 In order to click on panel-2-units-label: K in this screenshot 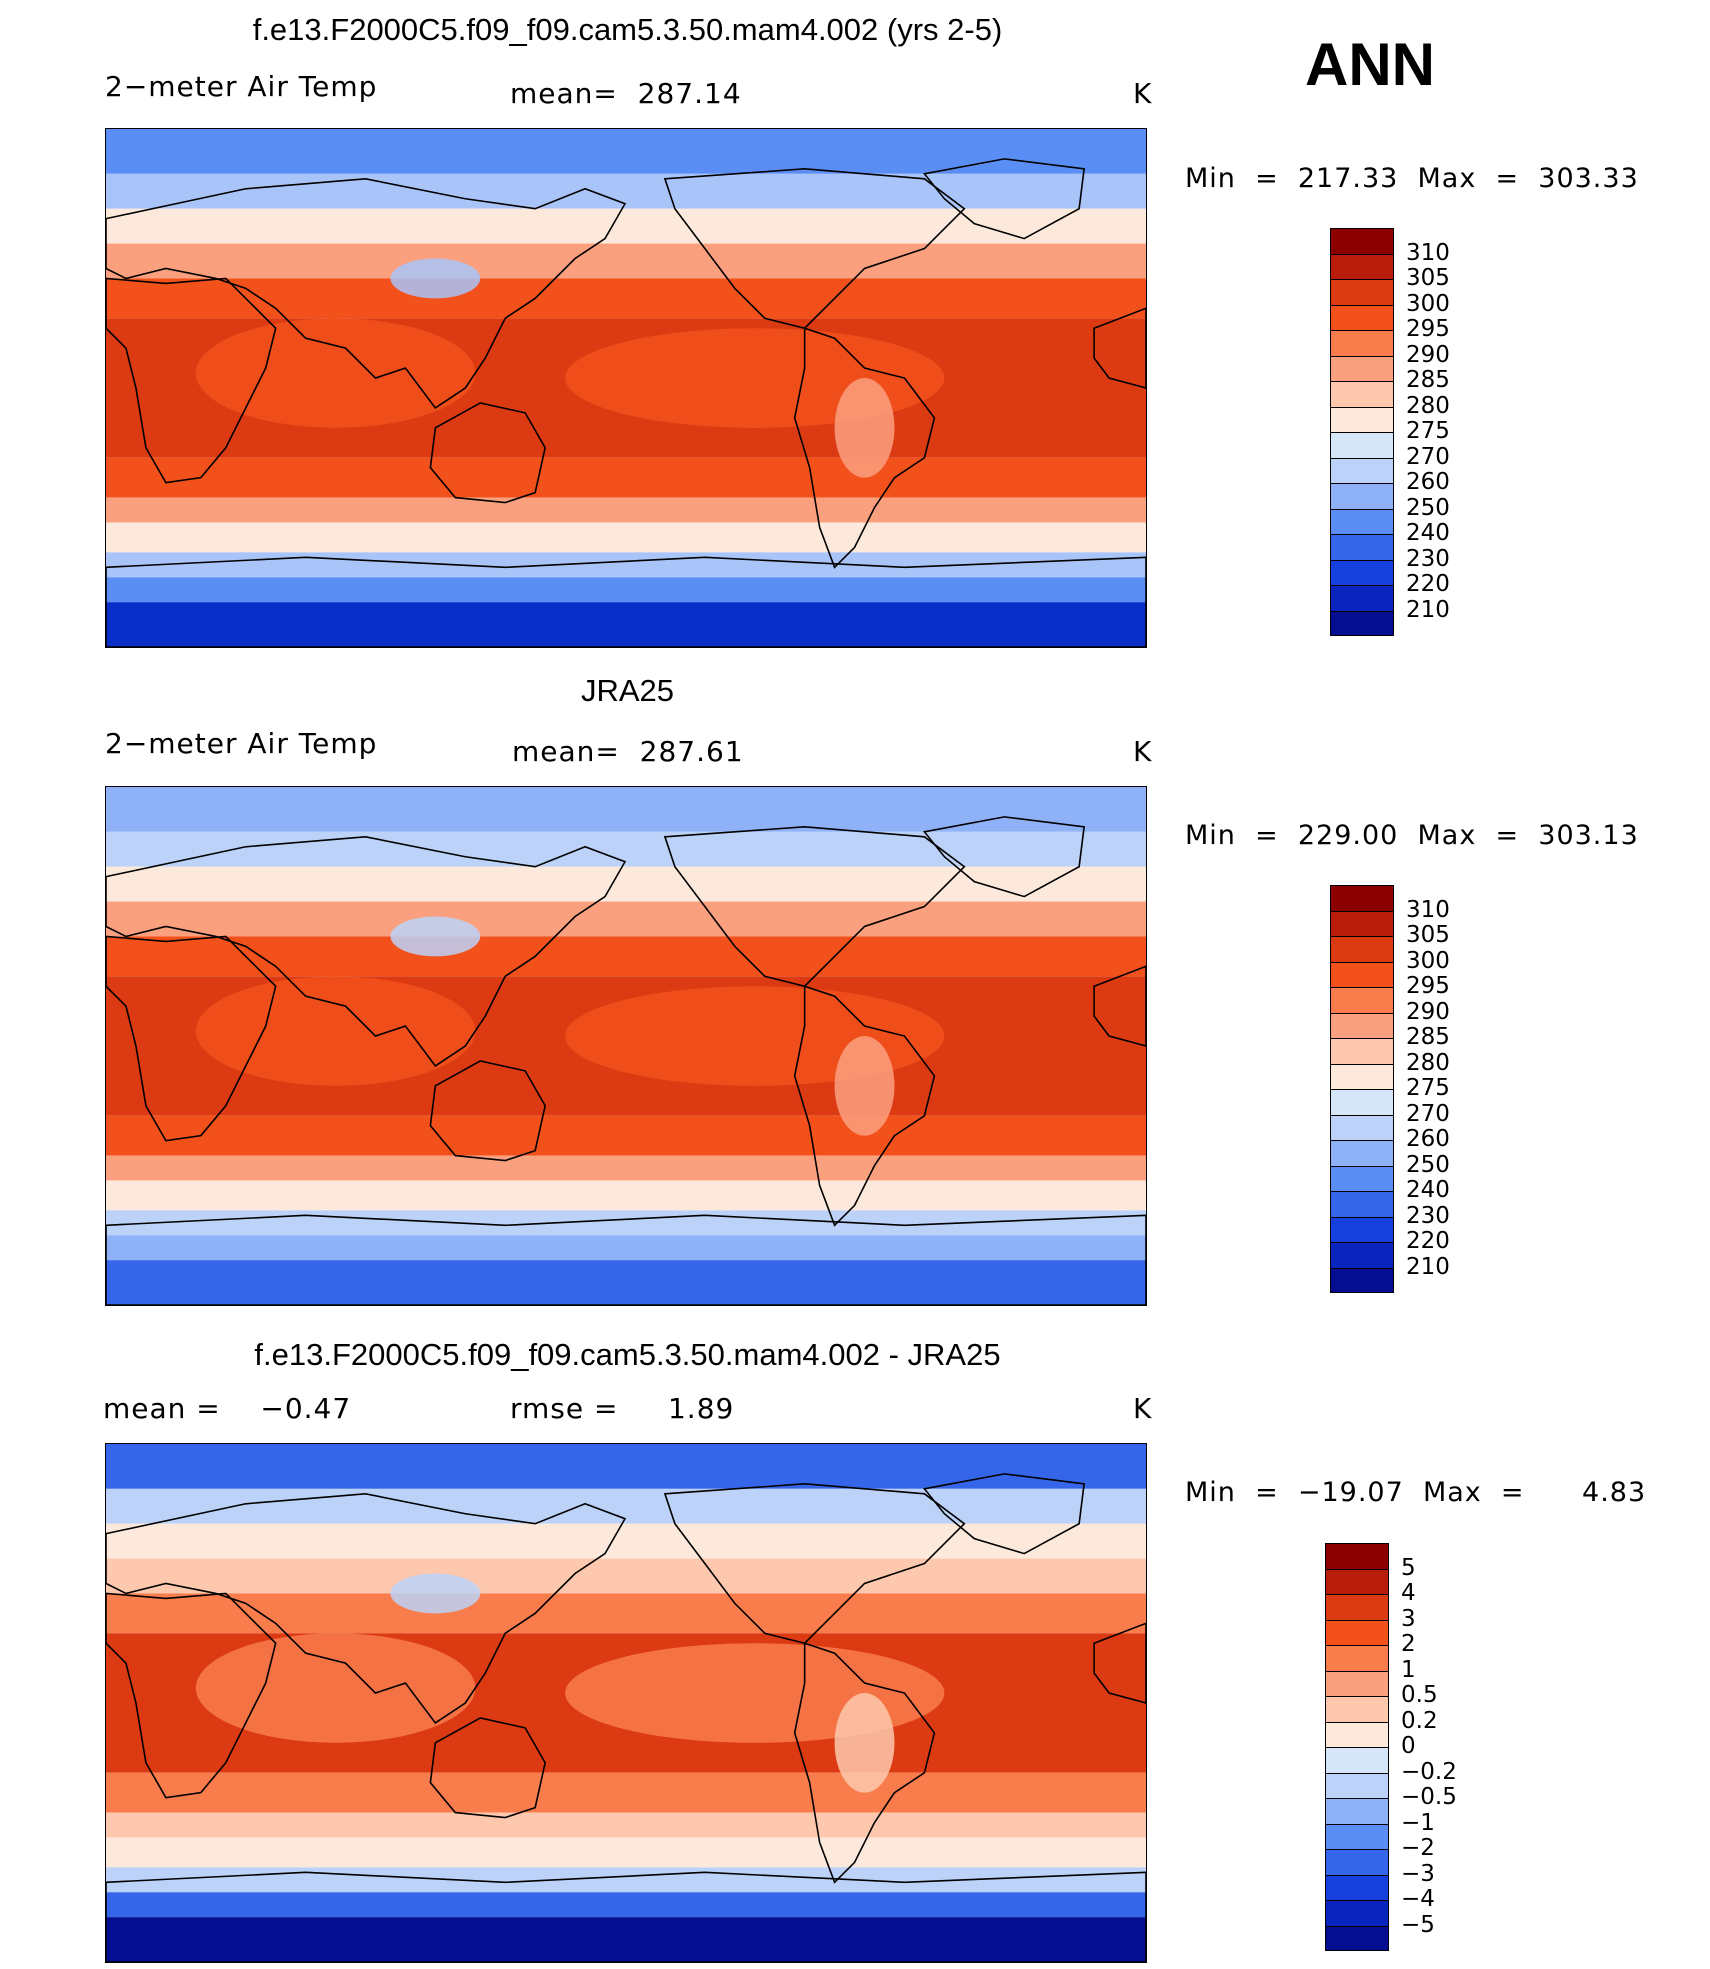, I will do `click(1143, 751)`.